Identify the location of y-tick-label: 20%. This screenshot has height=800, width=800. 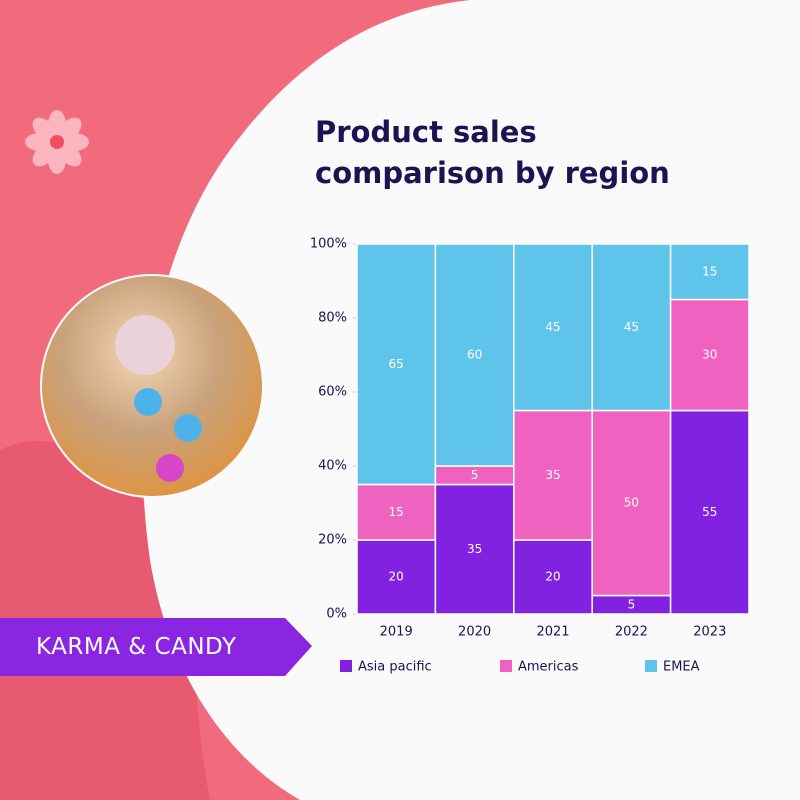
(332, 540).